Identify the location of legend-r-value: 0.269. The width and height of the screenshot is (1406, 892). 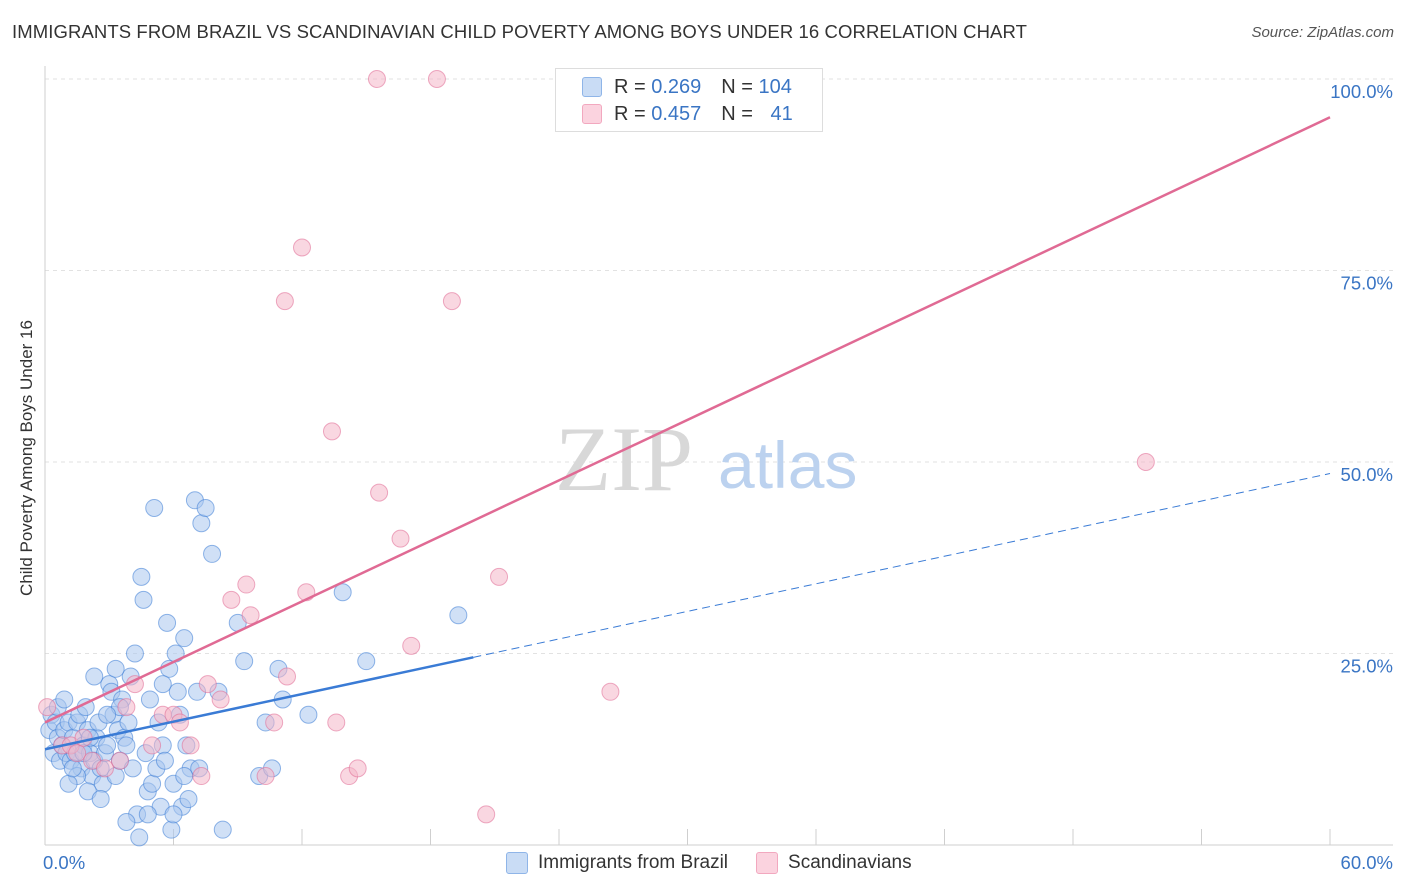
(676, 86).